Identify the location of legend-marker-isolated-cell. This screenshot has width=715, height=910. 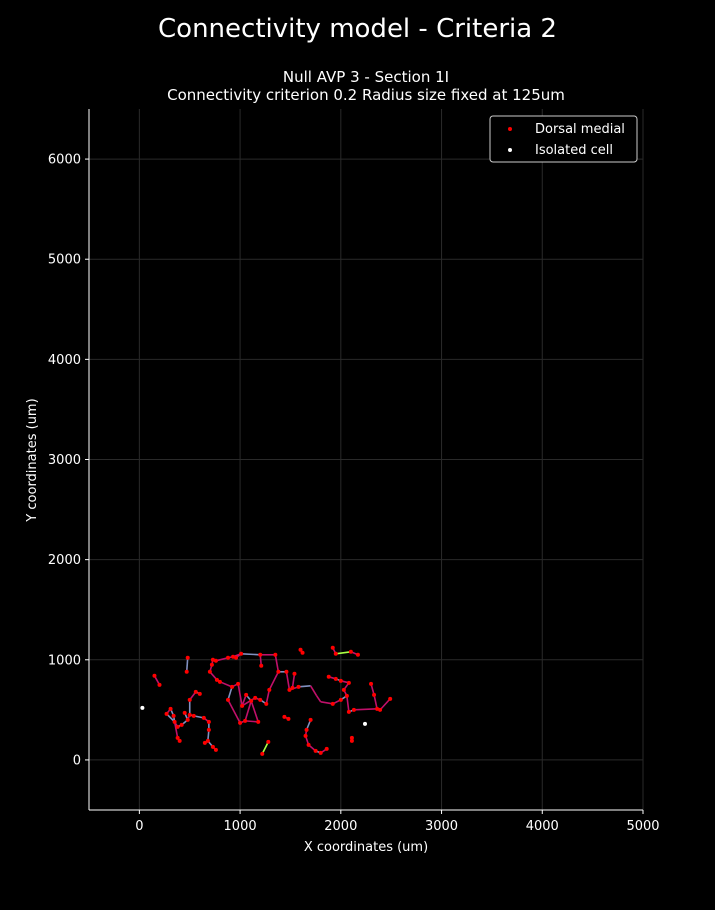
(510, 150).